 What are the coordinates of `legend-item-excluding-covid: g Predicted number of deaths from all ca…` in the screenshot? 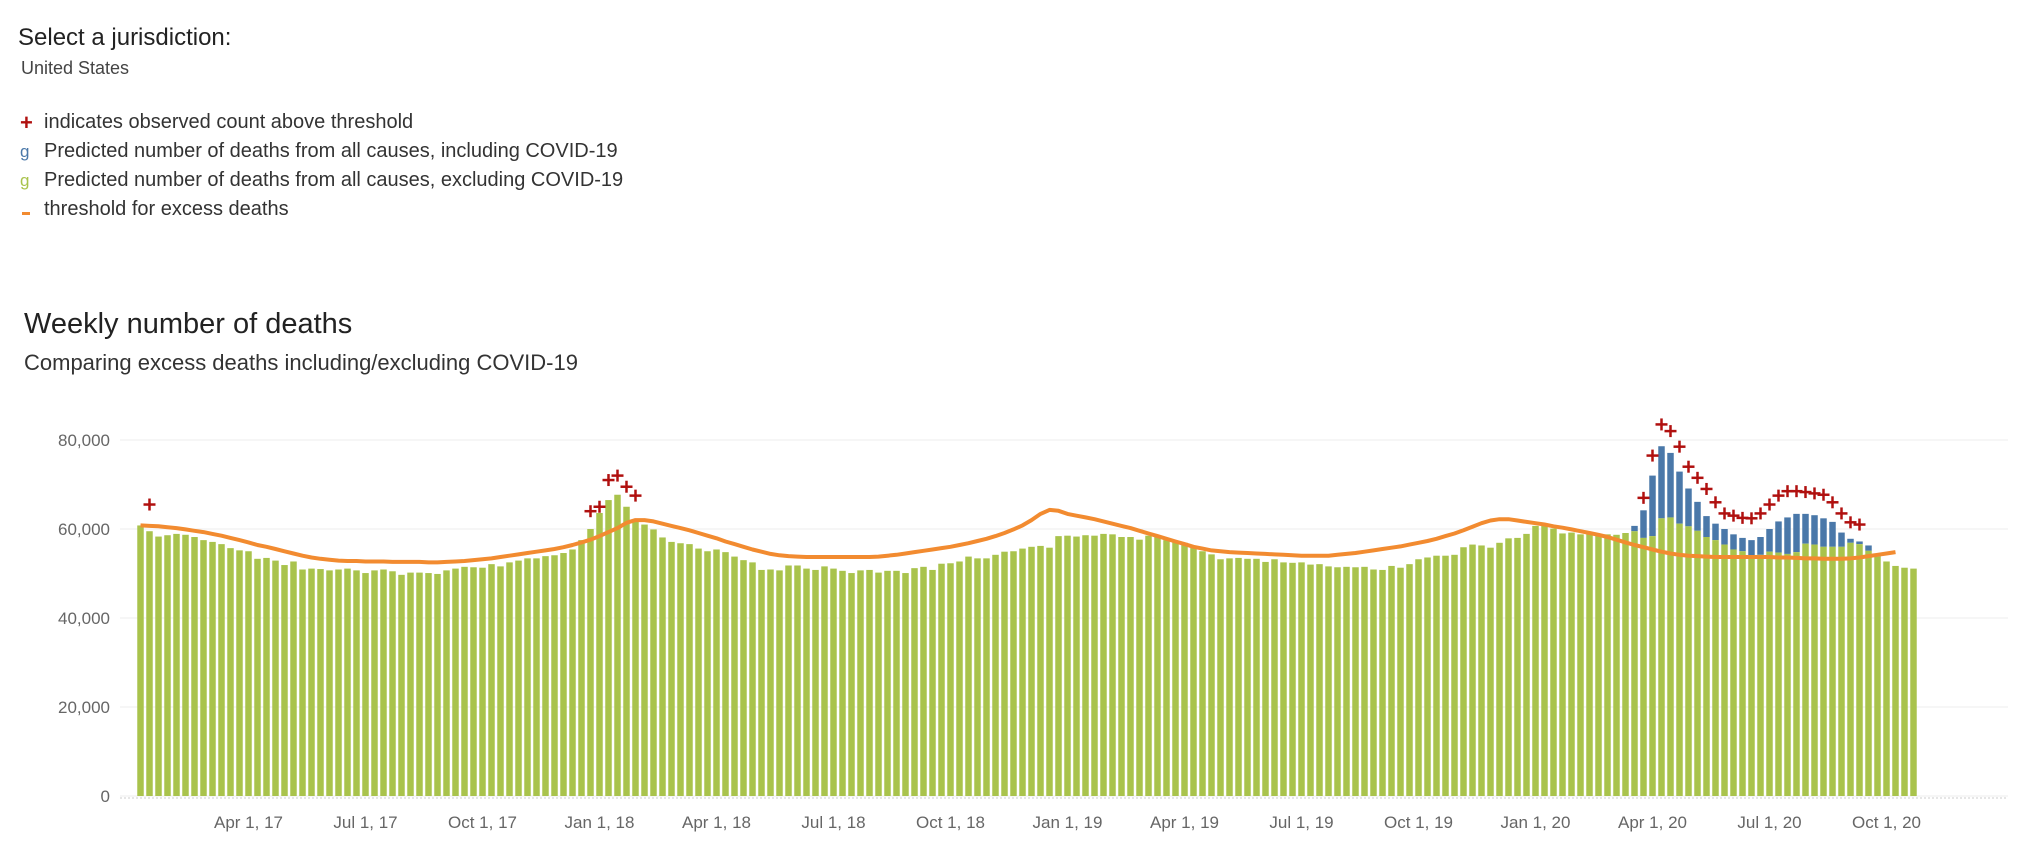 It's located at (321, 180).